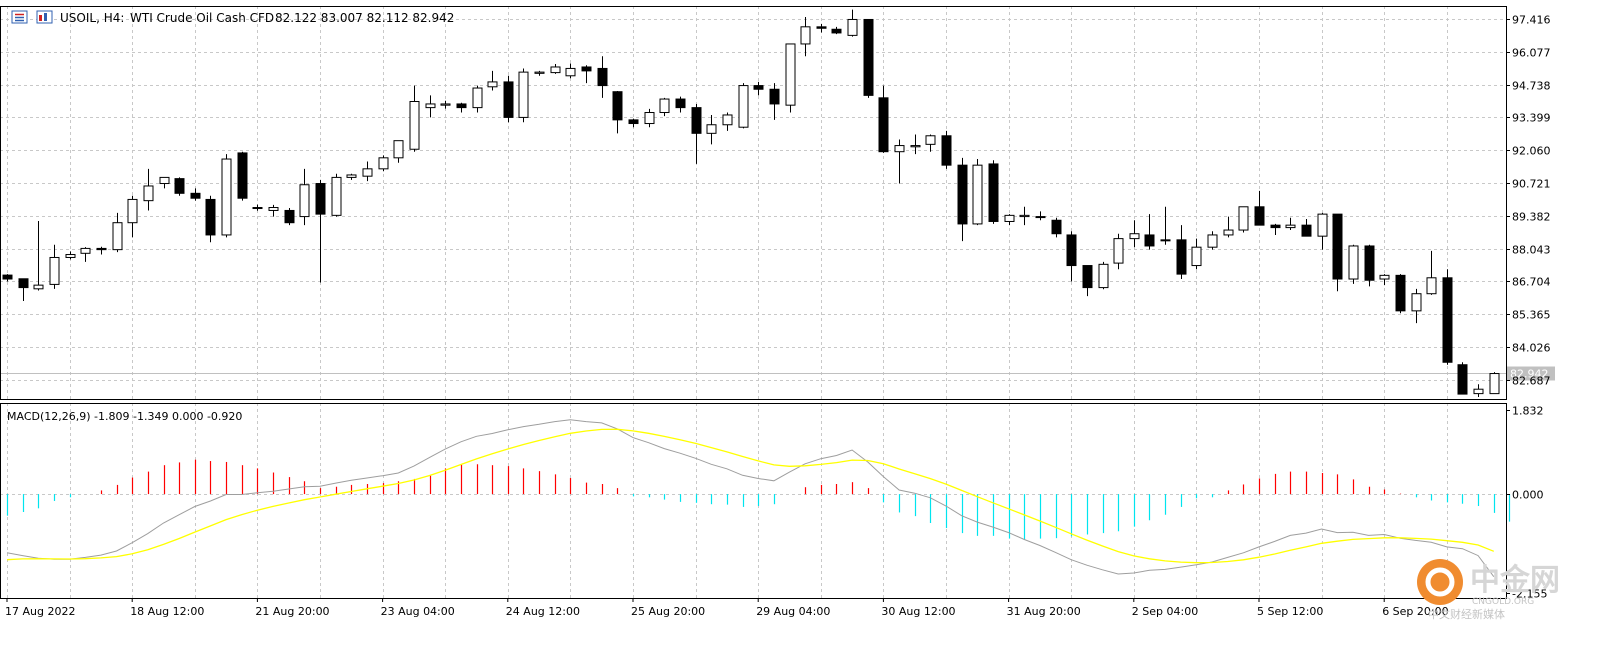 The height and width of the screenshot is (646, 1611). Describe the element at coordinates (19, 17) in the screenshot. I see `chart-list-icon` at that location.